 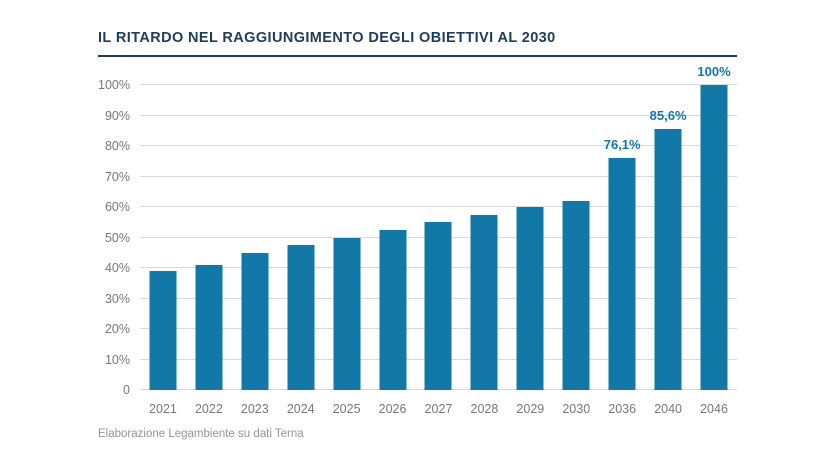 I want to click on bar-2036, so click(x=622, y=273).